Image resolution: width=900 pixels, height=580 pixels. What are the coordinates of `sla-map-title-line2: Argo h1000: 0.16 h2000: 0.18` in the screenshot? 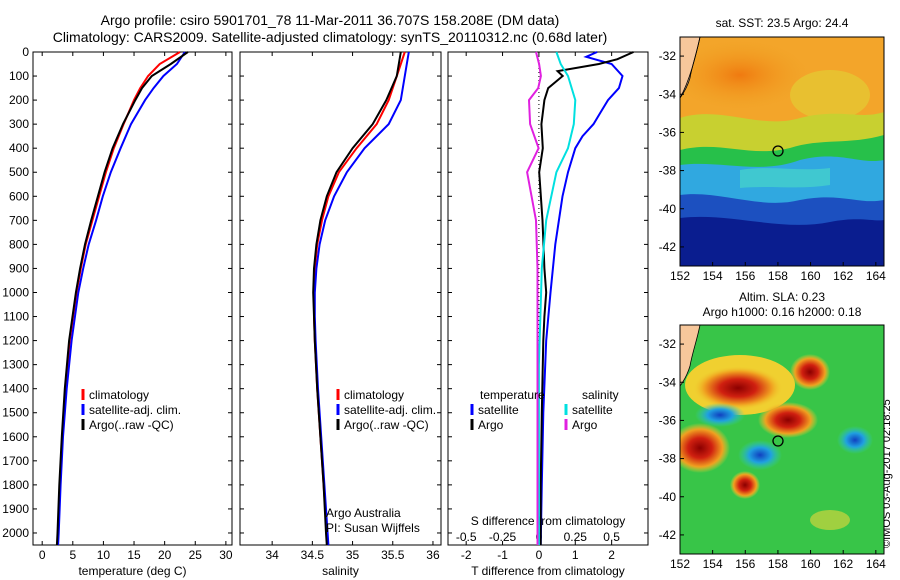 It's located at (782, 312).